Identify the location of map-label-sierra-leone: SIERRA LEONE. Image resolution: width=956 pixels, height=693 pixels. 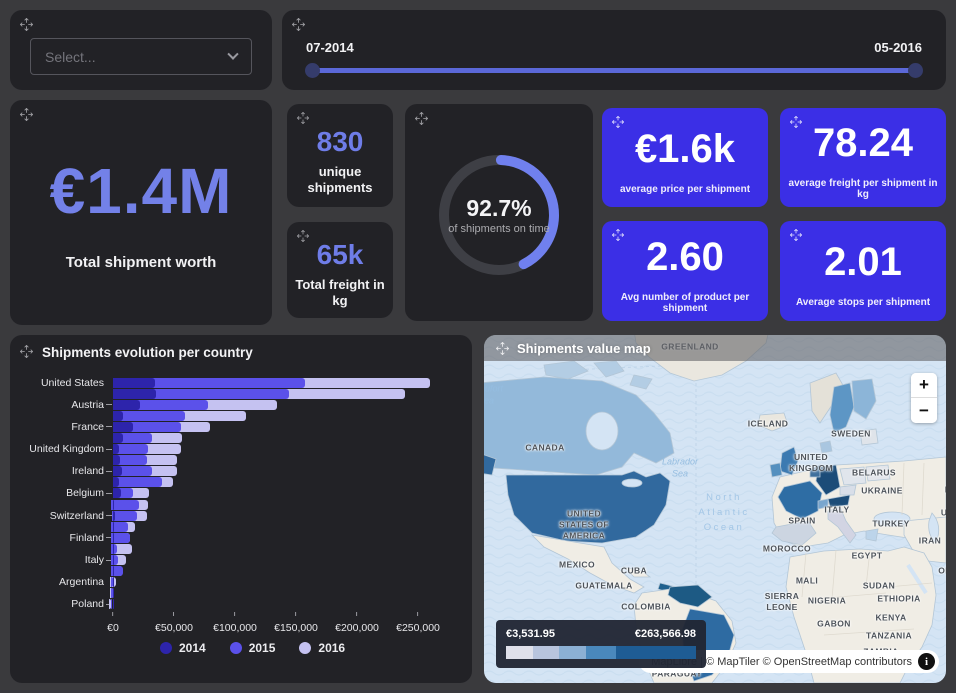
(782, 601).